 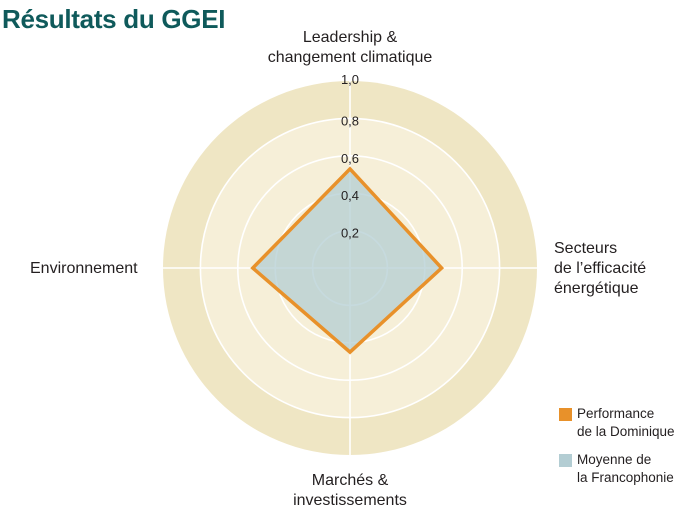 What do you see at coordinates (600, 268) in the screenshot?
I see `axis-label-efficacite: Secteurs de l’efficacité énergétique` at bounding box center [600, 268].